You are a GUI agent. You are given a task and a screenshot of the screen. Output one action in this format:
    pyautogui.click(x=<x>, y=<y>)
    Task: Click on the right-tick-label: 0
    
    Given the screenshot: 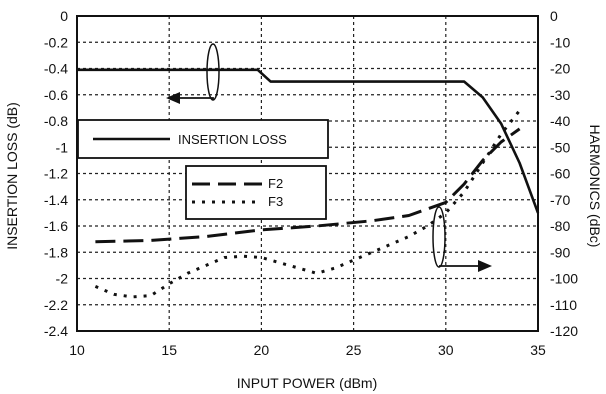 What is the action you would take?
    pyautogui.click(x=554, y=16)
    